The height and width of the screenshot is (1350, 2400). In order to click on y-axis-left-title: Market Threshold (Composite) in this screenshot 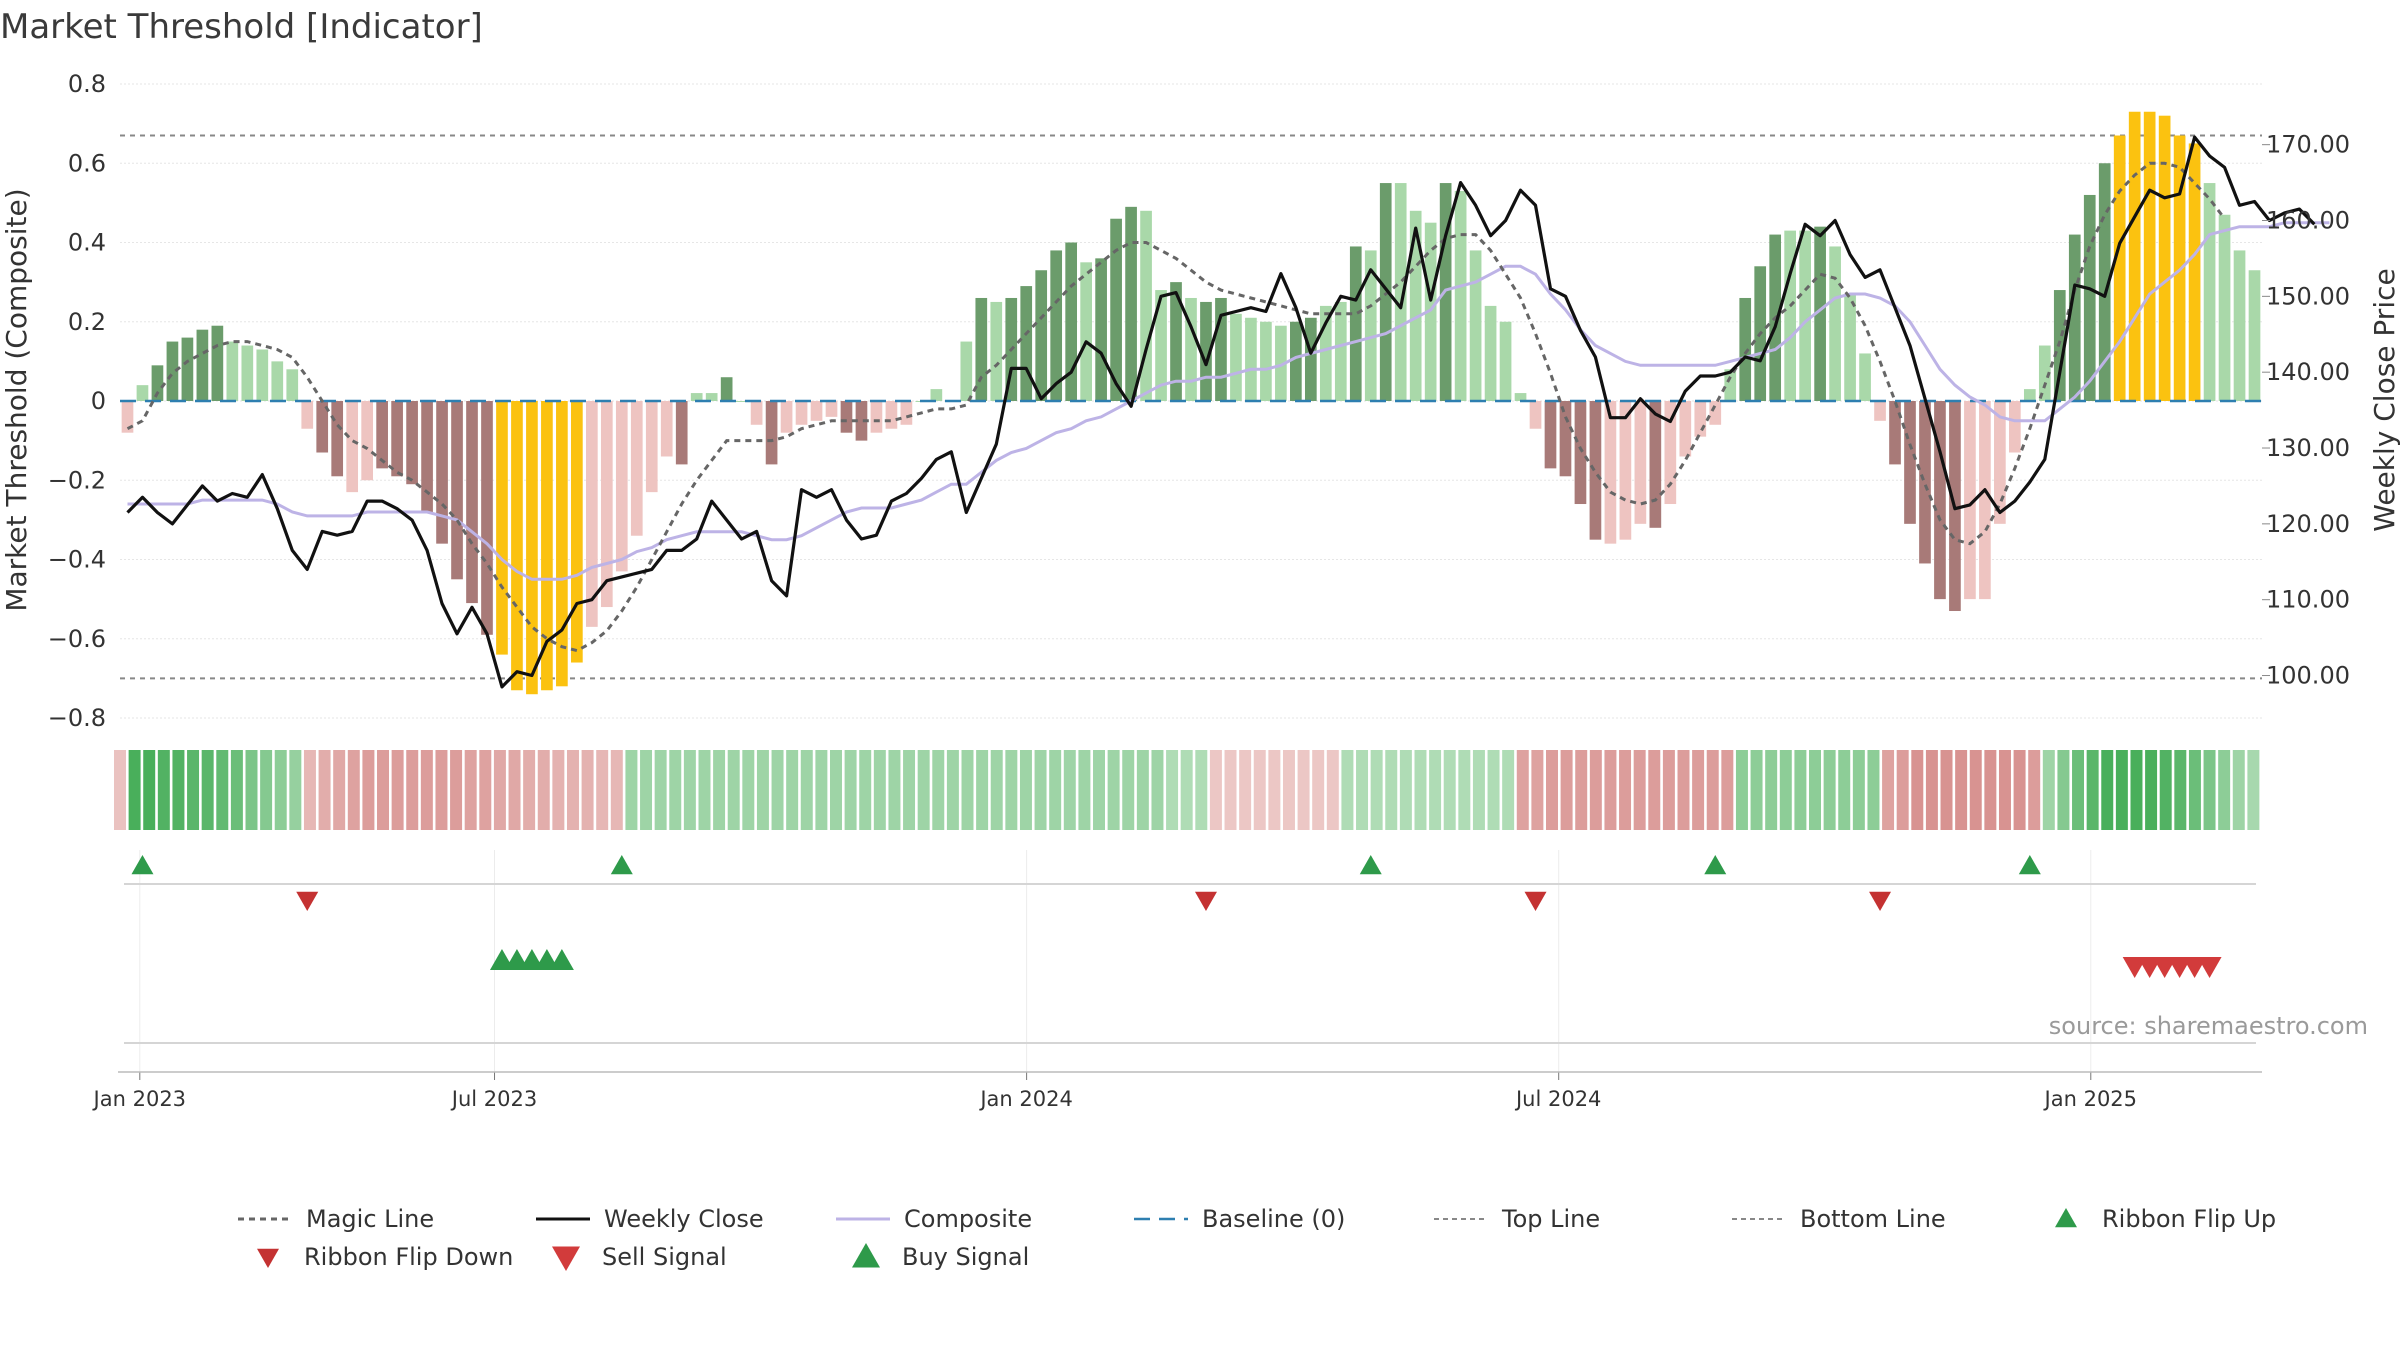, I will do `click(16, 399)`.